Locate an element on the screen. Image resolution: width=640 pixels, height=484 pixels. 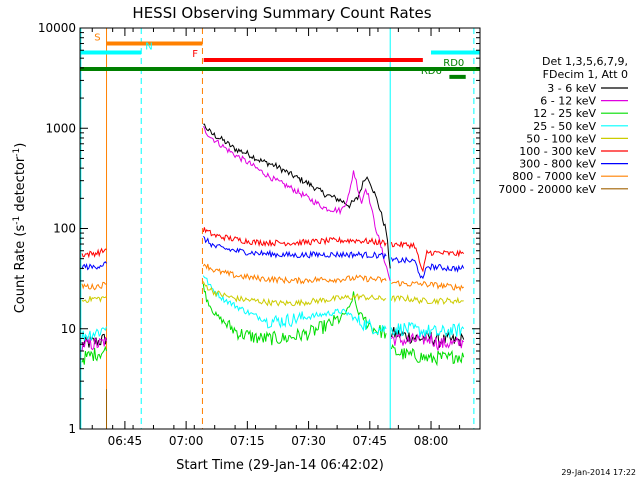
legend-label-4: 50 - 100 keV is located at coordinates (561, 138).